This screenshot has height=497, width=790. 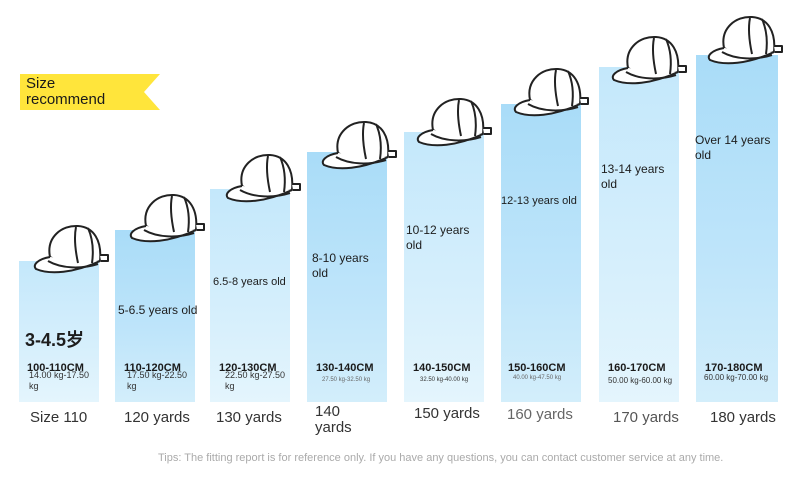 I want to click on weight-label: 17.50 kg-22.50 kg, so click(x=157, y=380).